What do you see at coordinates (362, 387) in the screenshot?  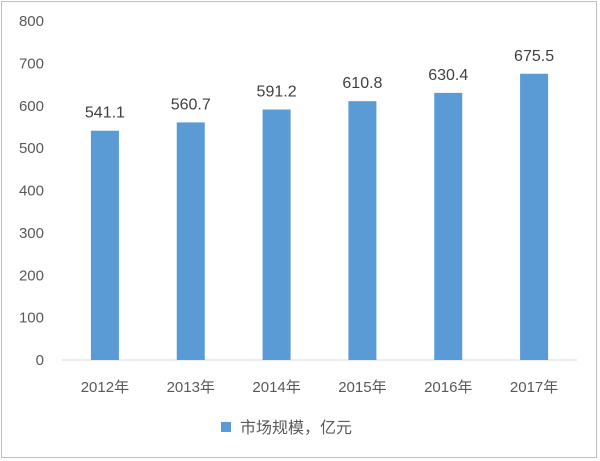 I see `x-tick-label: 2015年` at bounding box center [362, 387].